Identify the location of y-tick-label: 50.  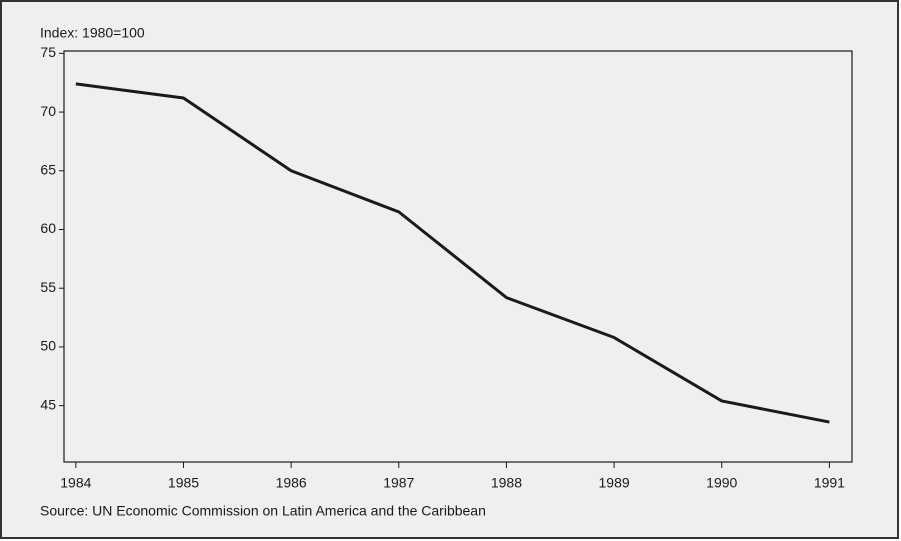
(48, 346).